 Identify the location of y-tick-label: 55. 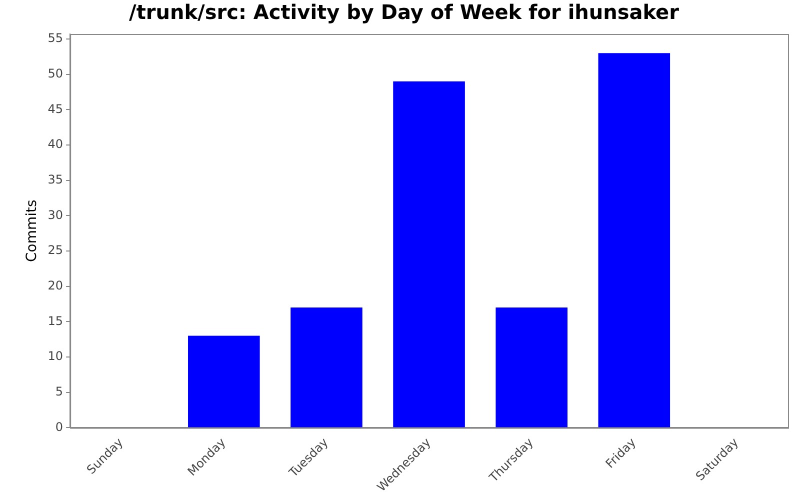
(56, 38).